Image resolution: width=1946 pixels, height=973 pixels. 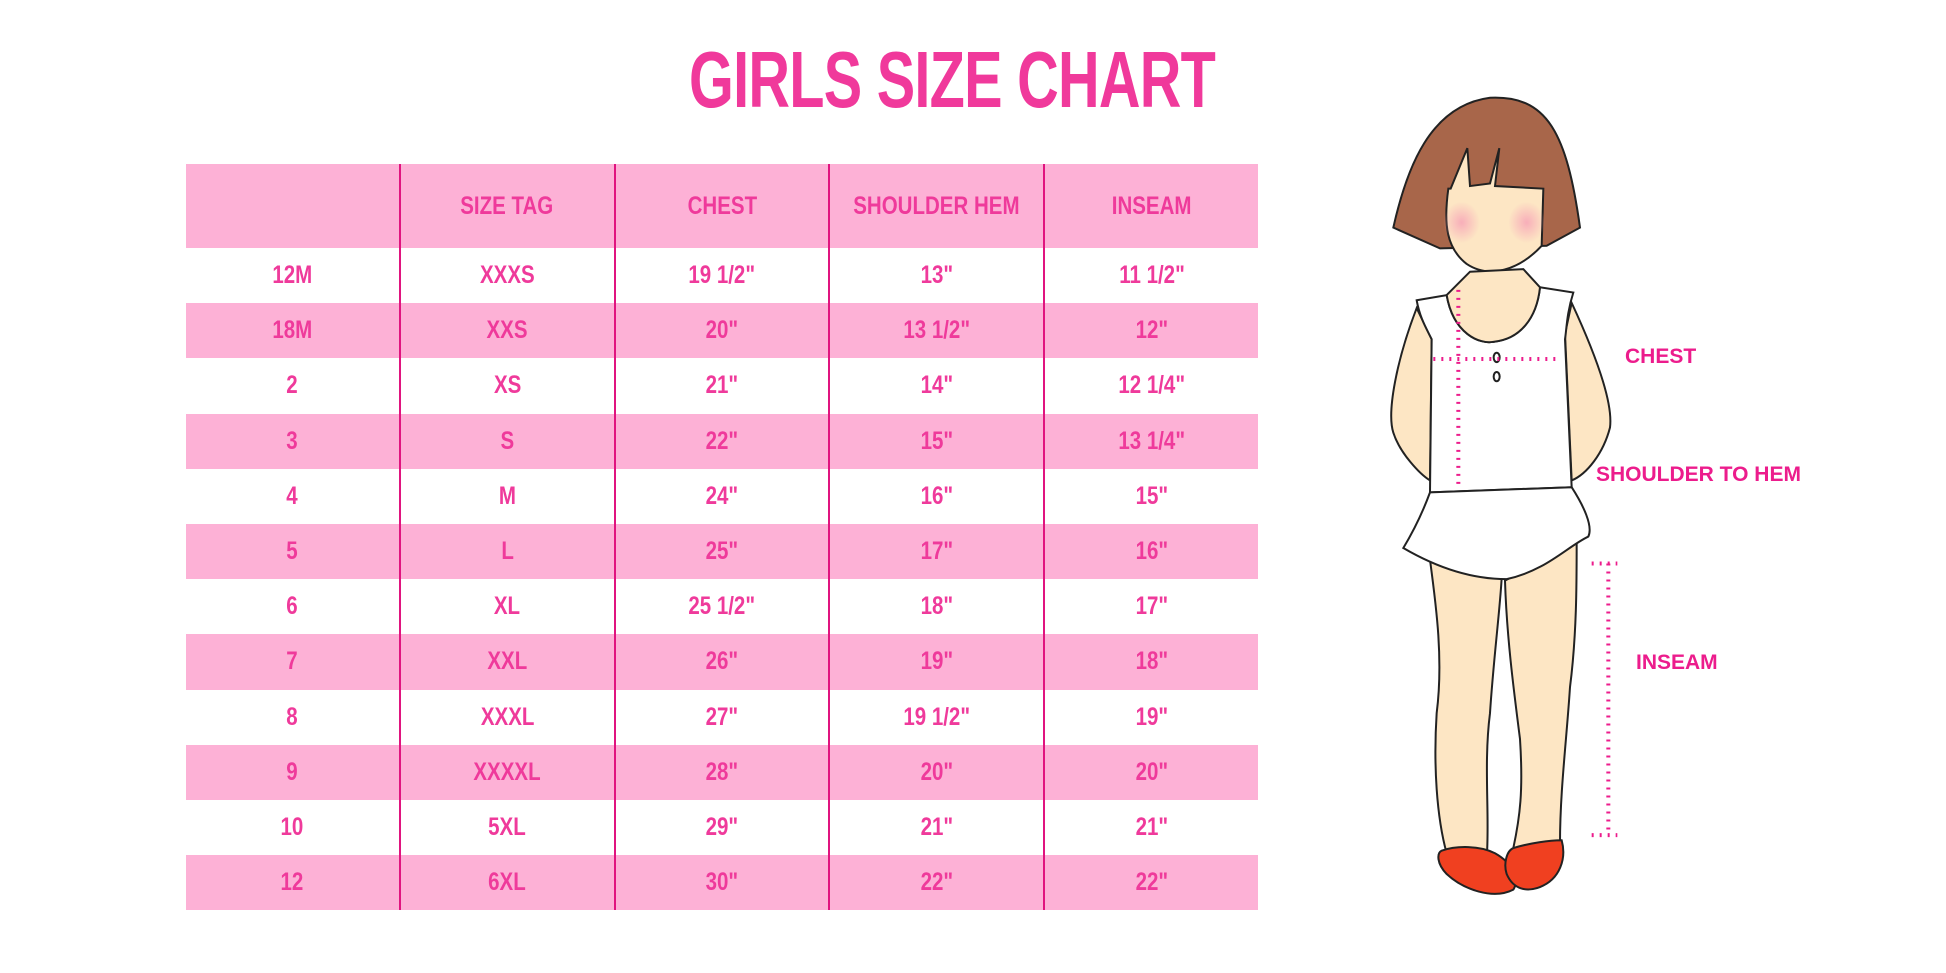 I want to click on table-cell: 12", so click(x=1151, y=330).